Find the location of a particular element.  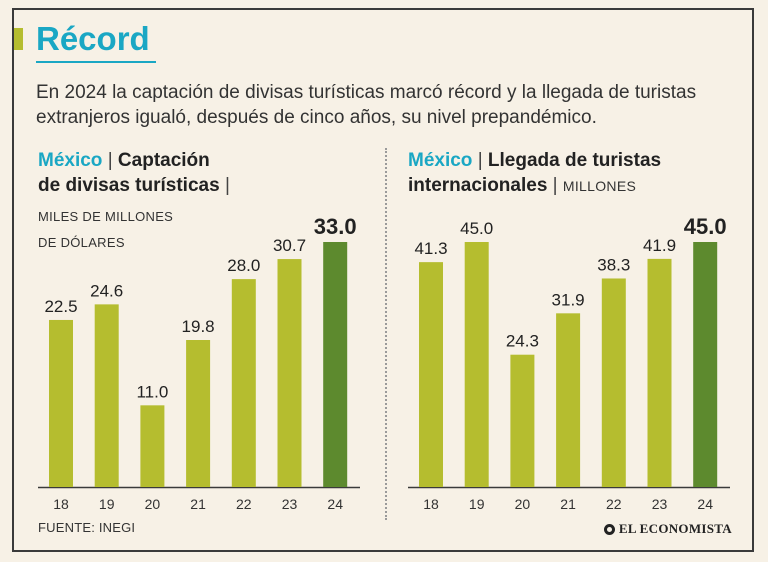

page-title: Récord is located at coordinates (93, 38).